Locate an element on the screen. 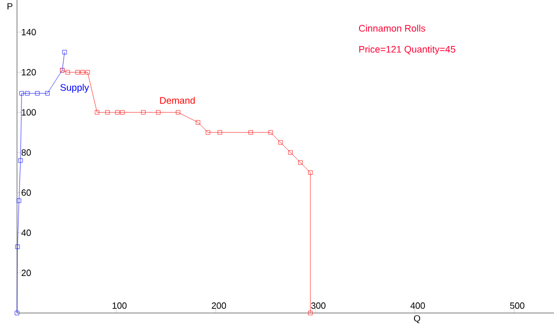 This screenshot has width=554, height=333. y-tick-label: 60 is located at coordinates (26, 192).